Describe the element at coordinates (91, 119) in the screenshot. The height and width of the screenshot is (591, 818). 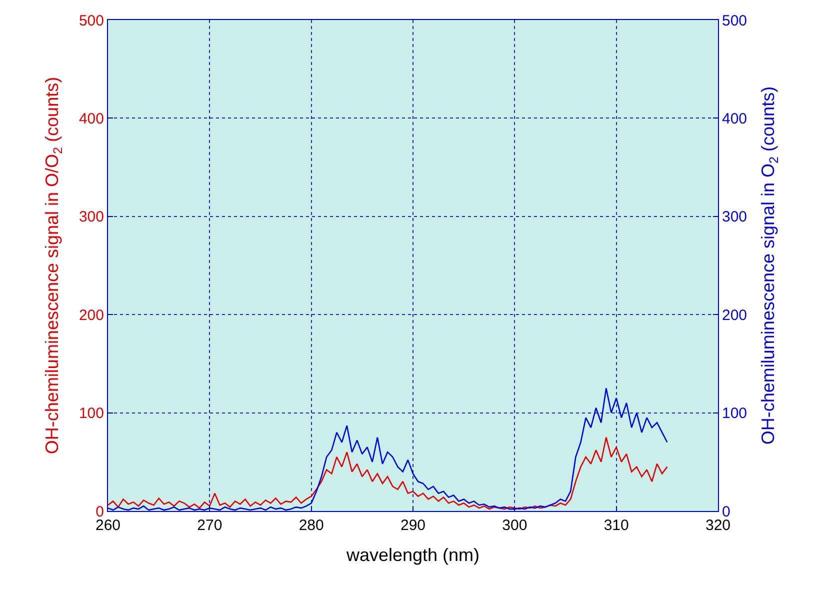
I see `y-tick-label: 400` at that location.